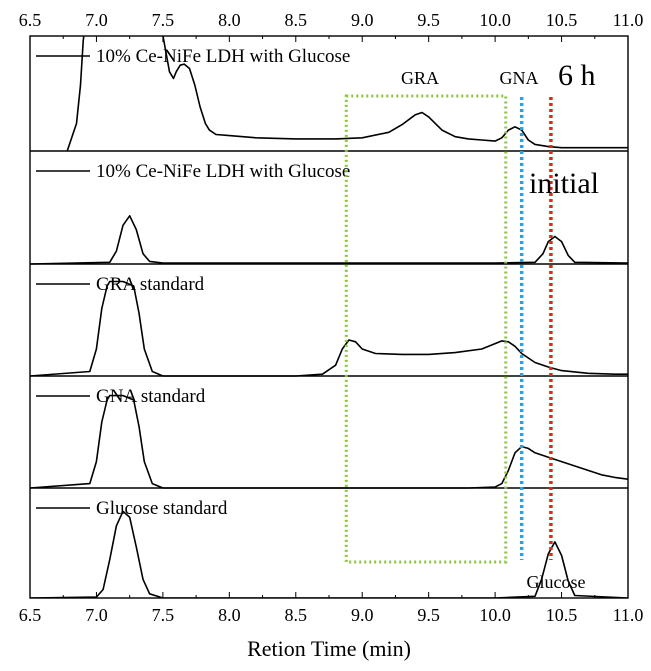 Image resolution: width=651 pixels, height=671 pixels. I want to click on peak-annotation: GRA, so click(420, 78).